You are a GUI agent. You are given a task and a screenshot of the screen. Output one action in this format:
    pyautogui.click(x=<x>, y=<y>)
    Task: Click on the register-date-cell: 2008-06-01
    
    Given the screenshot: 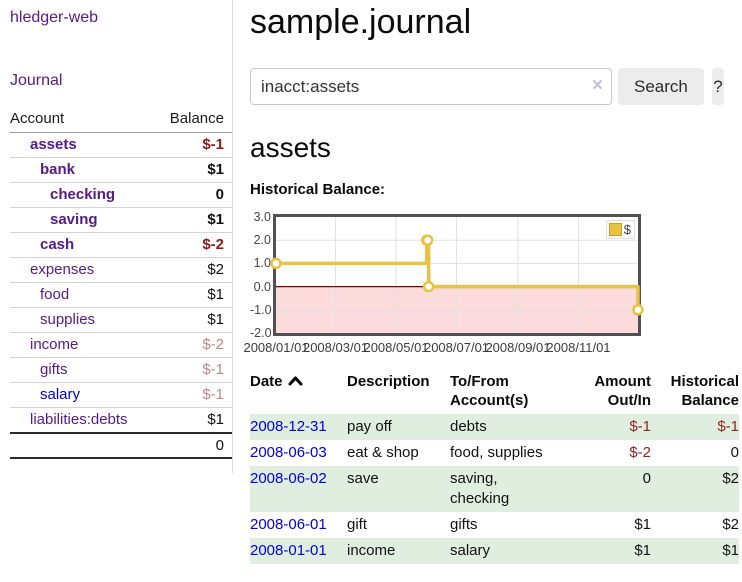 What is the action you would take?
    pyautogui.click(x=298, y=525)
    